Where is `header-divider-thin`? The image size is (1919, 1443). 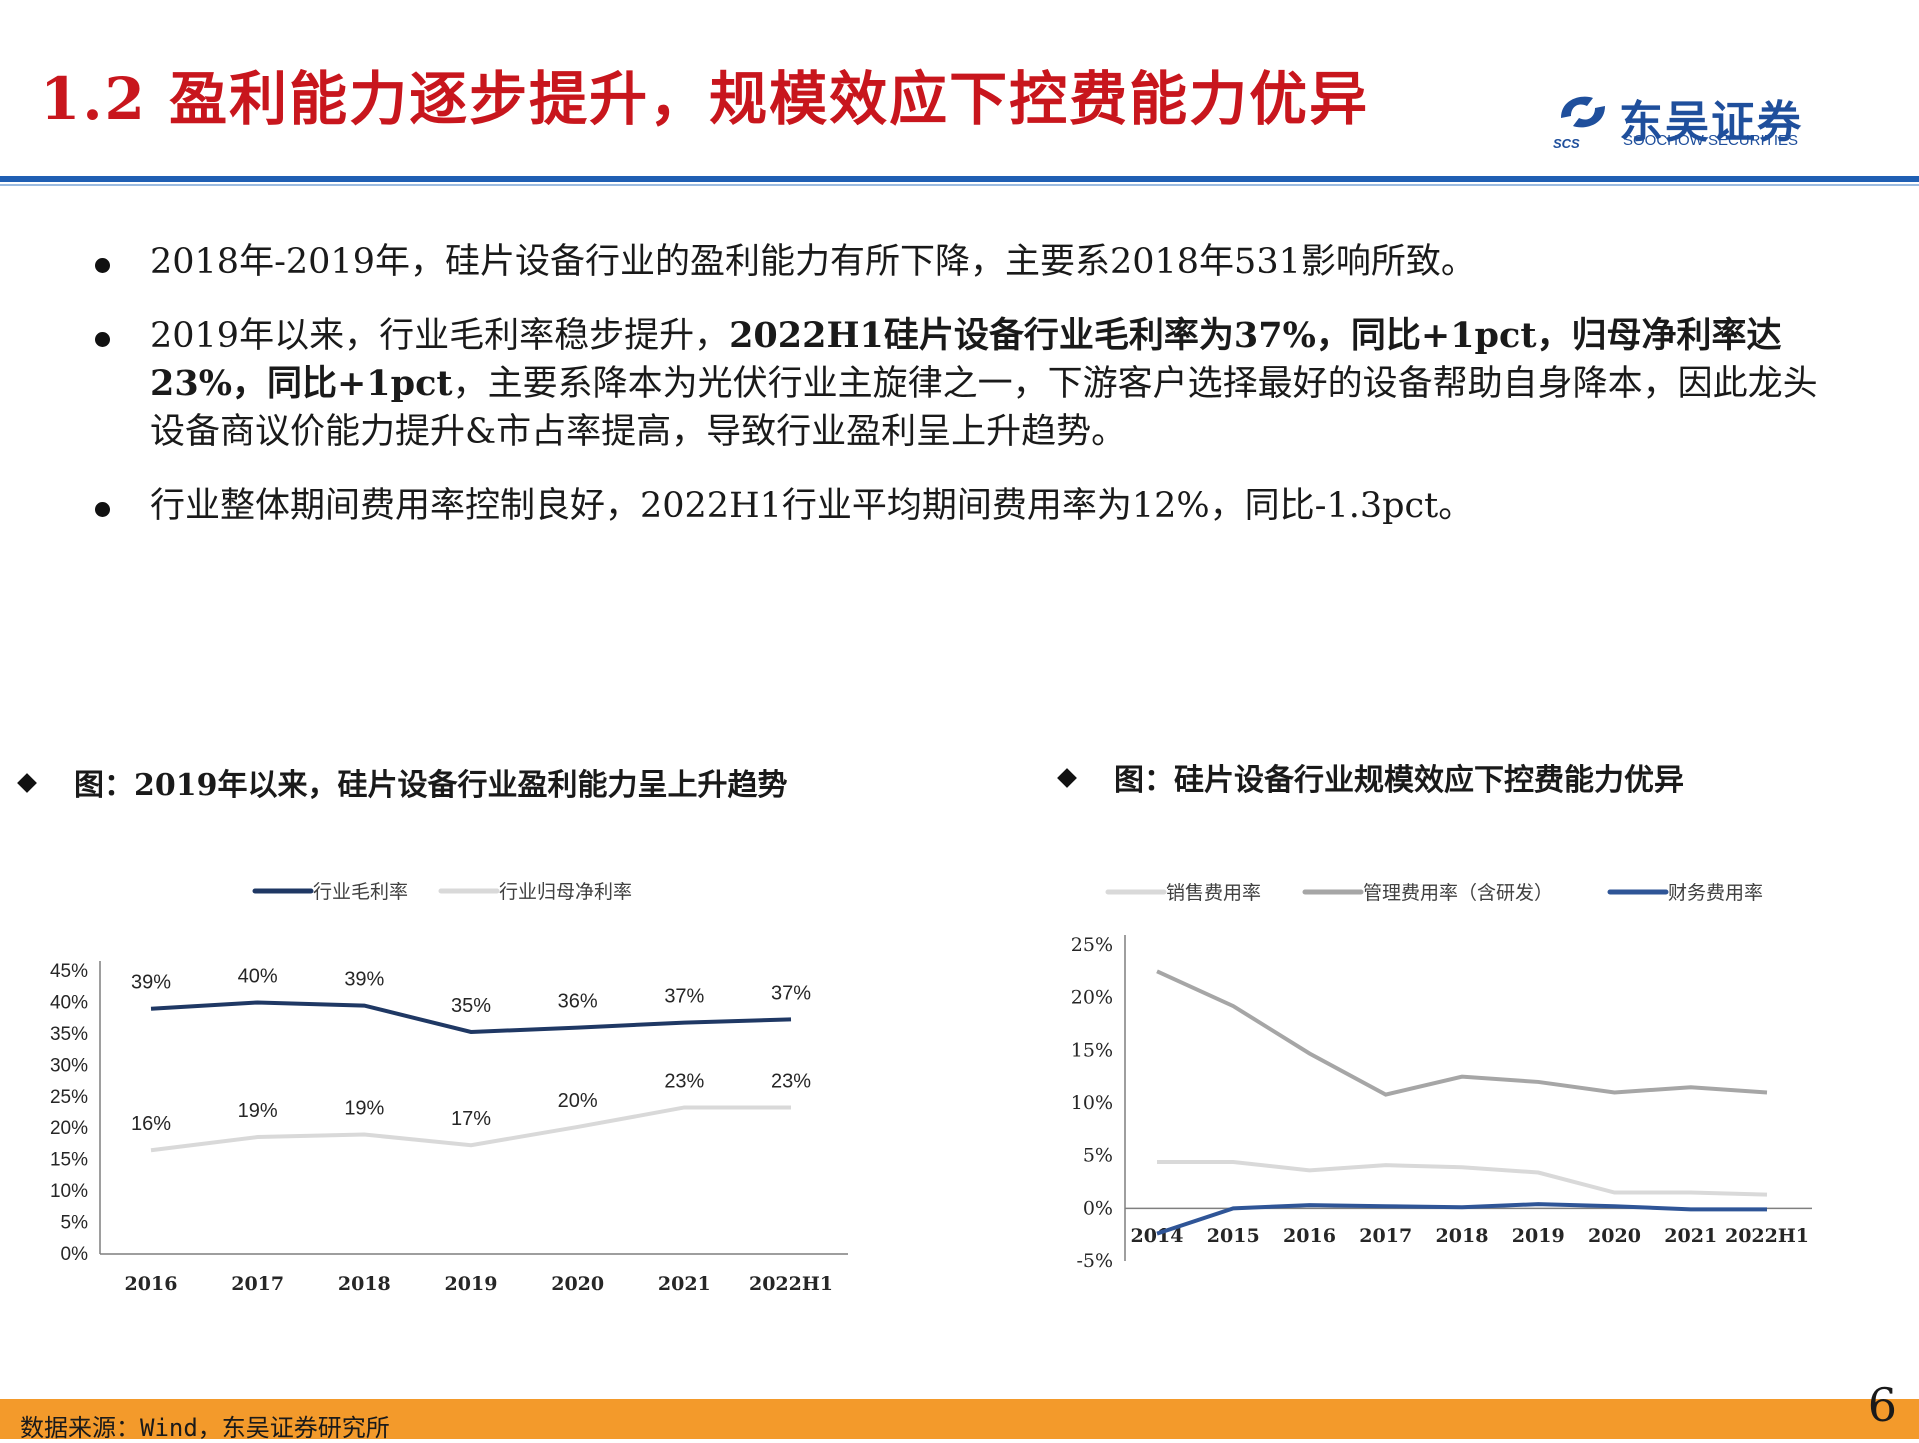 header-divider-thin is located at coordinates (959, 185).